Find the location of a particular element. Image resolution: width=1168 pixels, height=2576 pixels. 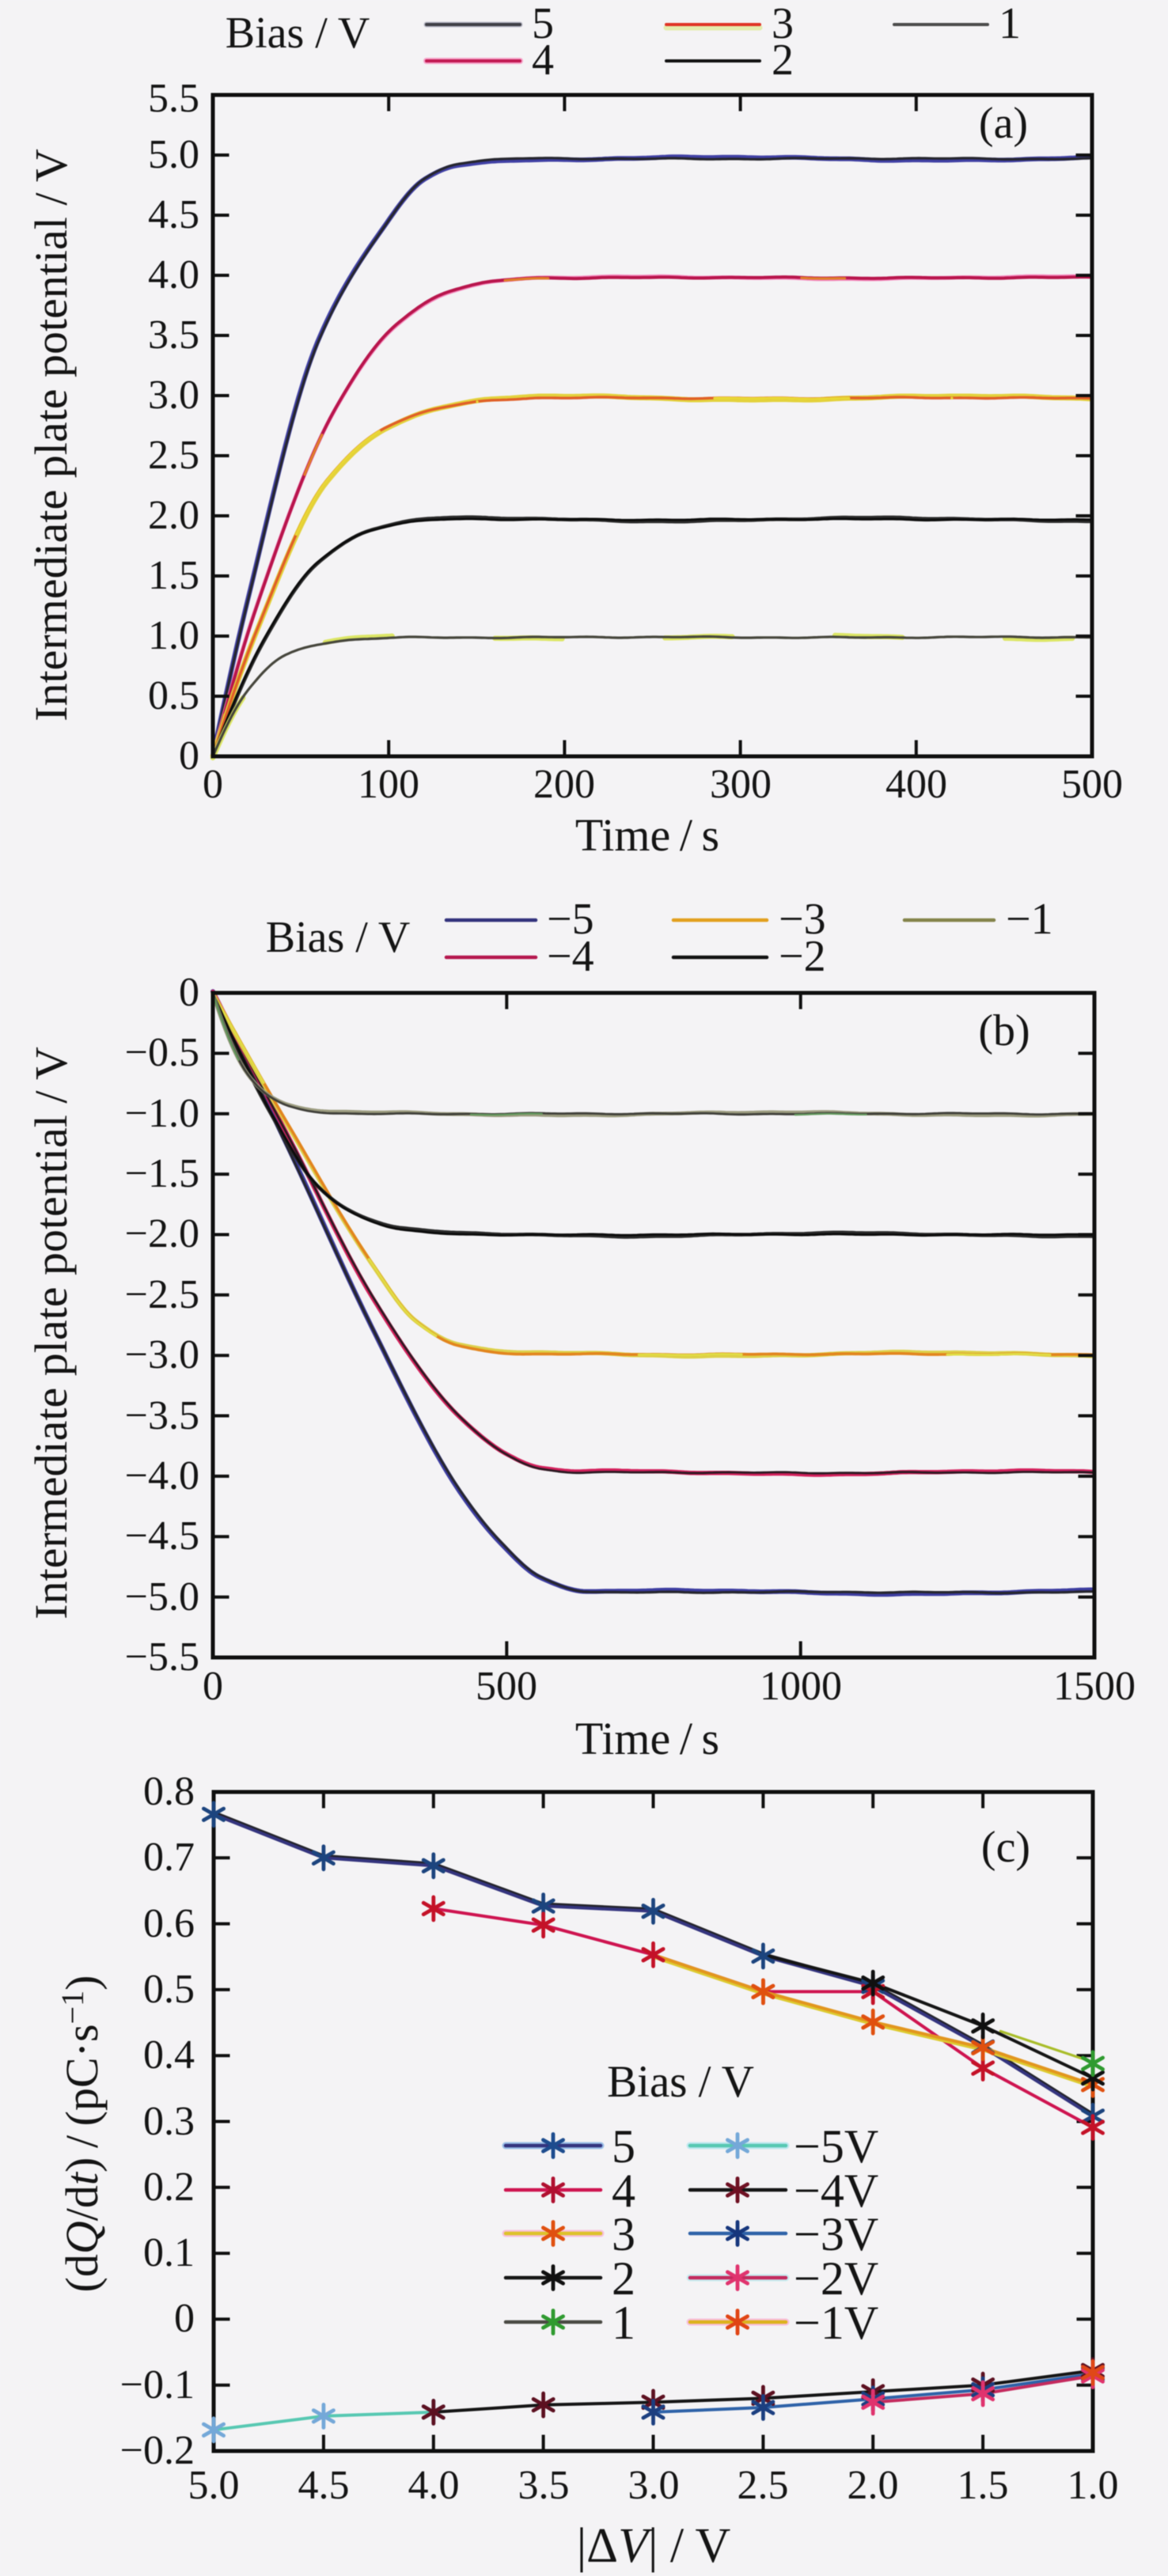

svg-text: 0.3 is located at coordinates (169, 2121).